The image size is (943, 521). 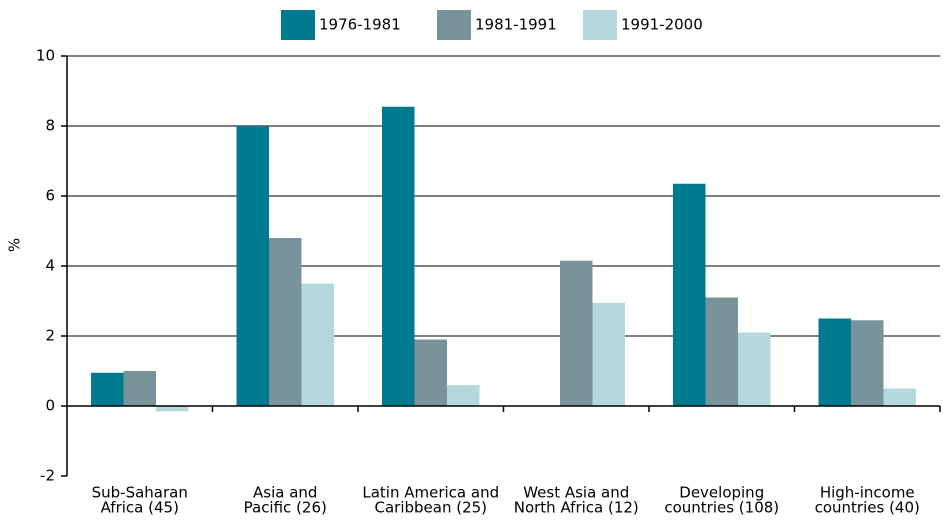 I want to click on legend-label: 1991-2000, so click(x=662, y=25).